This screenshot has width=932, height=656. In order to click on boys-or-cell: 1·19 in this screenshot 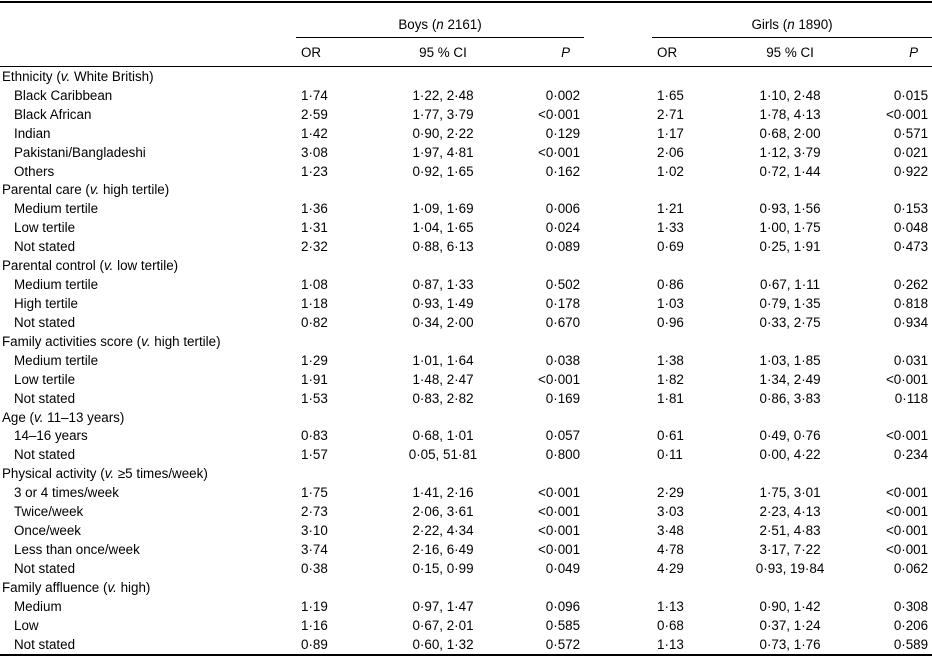, I will do `click(314, 606)`.